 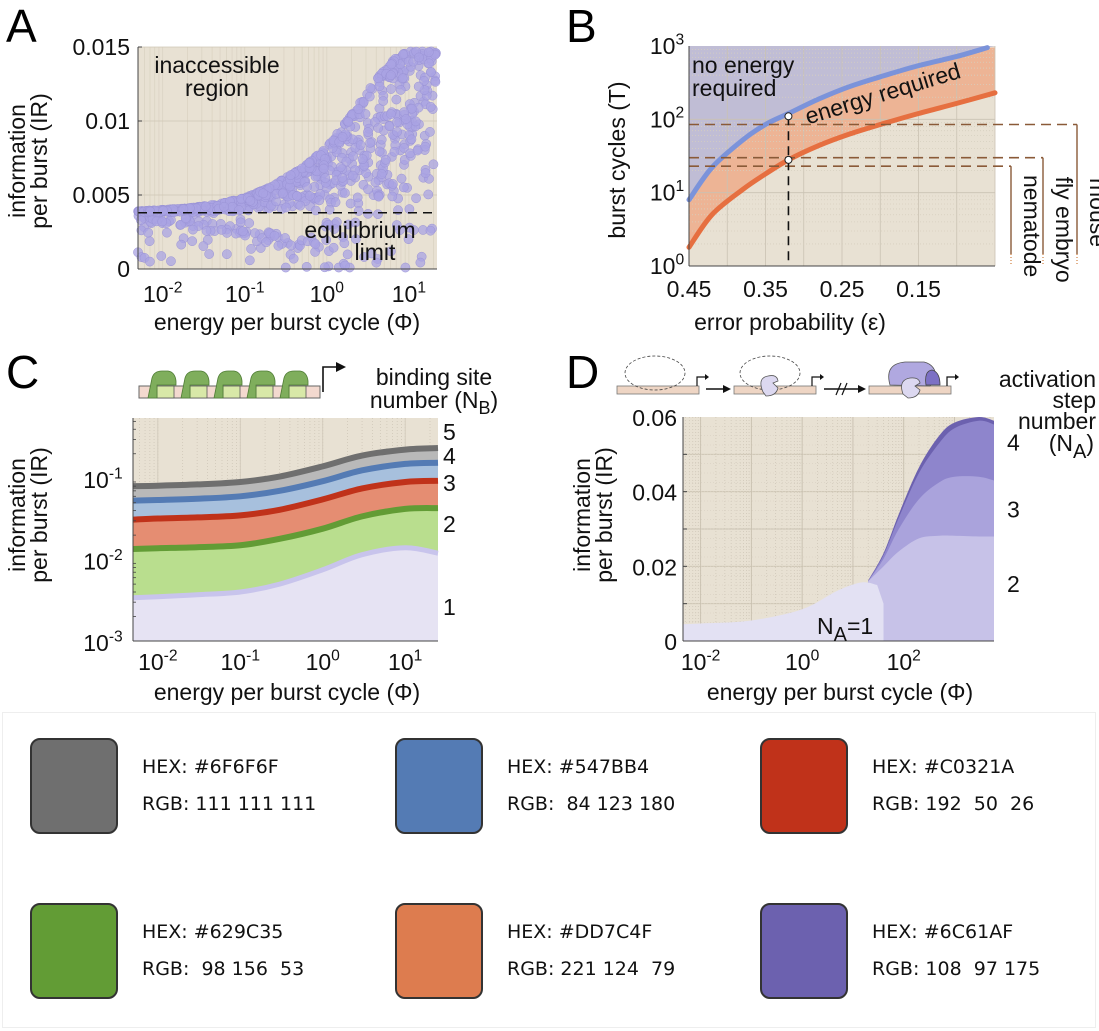 What do you see at coordinates (701, 661) in the screenshot?
I see `x-tick-label: 10⁻²` at bounding box center [701, 661].